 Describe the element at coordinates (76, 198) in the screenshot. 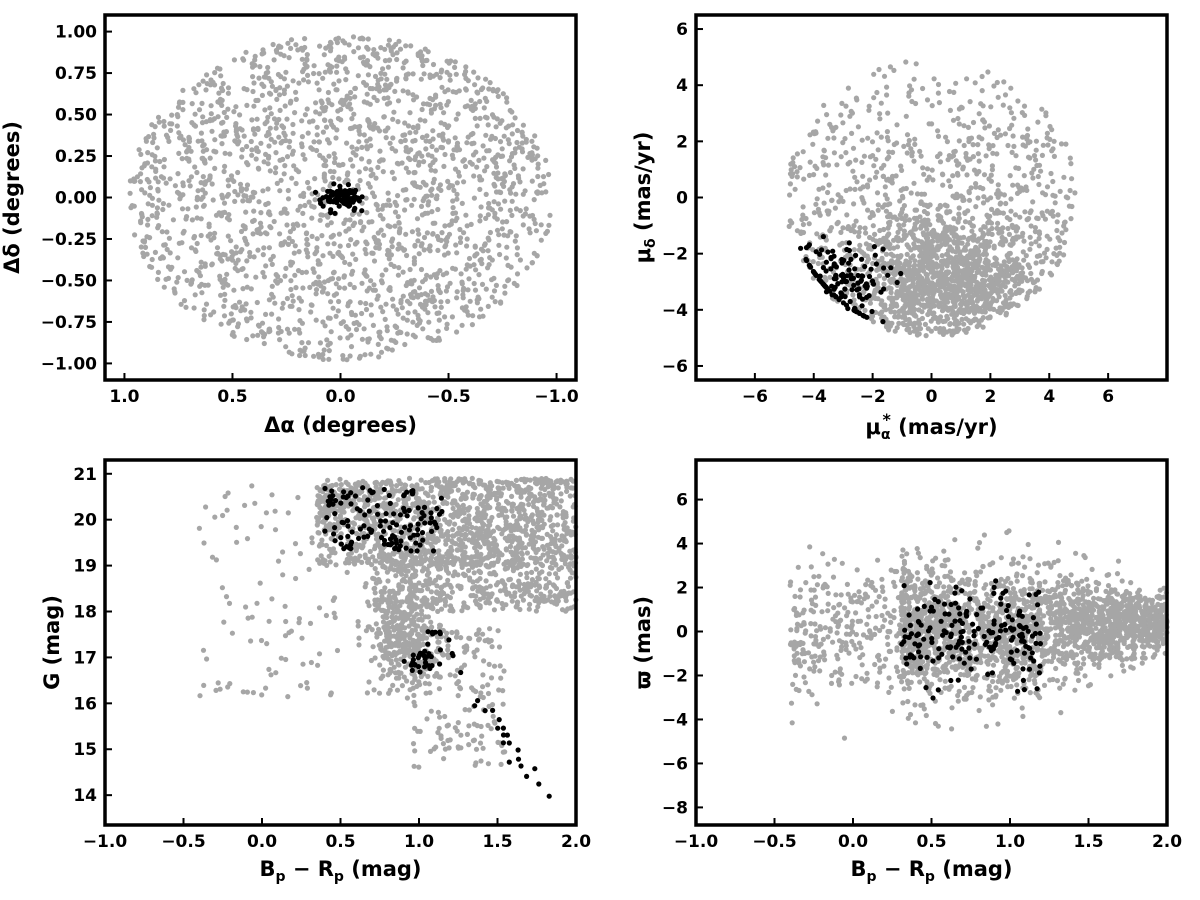

I see `sky-y-axis: −1.00−0.75−0.50−0.250.000.250.500.751.00` at that location.